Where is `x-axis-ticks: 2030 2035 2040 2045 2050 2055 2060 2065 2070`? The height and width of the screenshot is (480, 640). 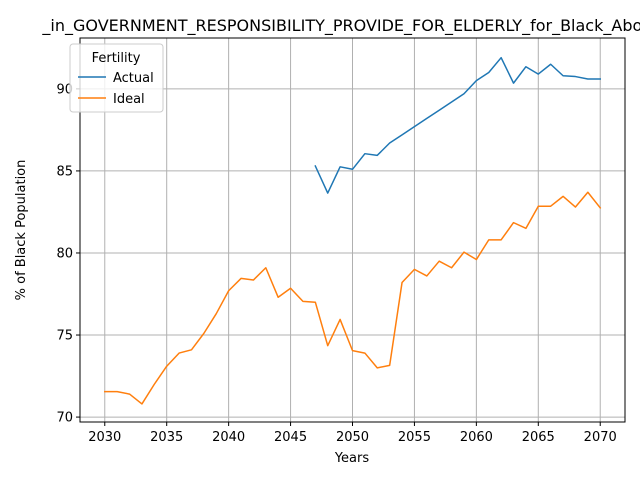
x-axis-ticks: 2030 2035 2040 2045 2050 2055 2060 2065 2070 is located at coordinates (352, 433).